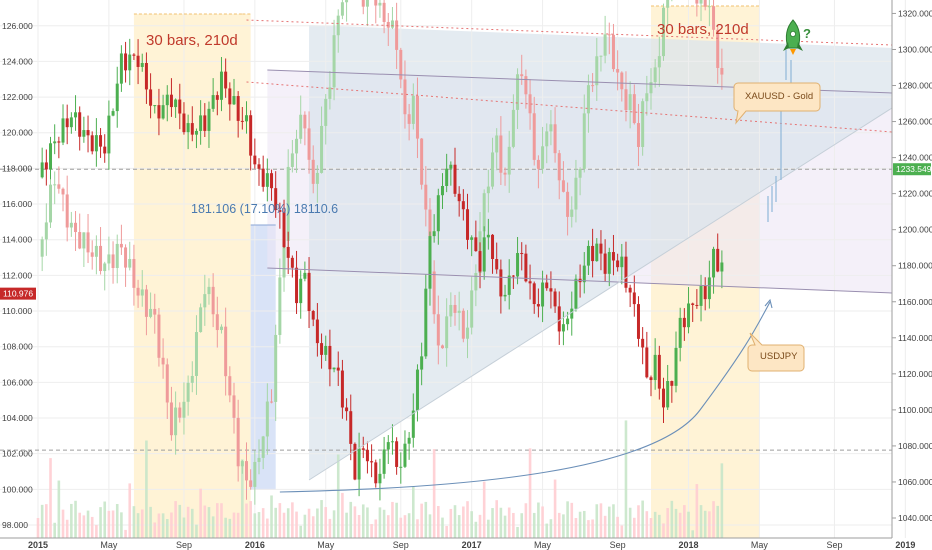 The height and width of the screenshot is (550, 932). What do you see at coordinates (703, 29) in the screenshot?
I see `range-label-2018: 30 bars, 210d` at bounding box center [703, 29].